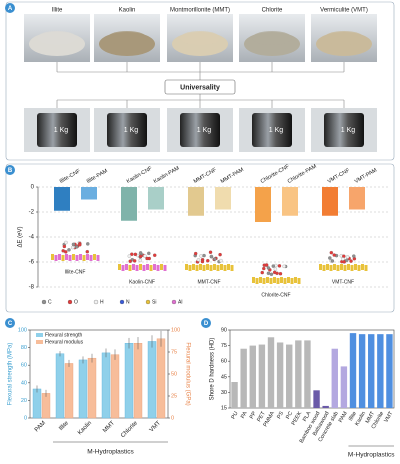  What do you see at coordinates (21, 236) in the screenshot?
I see `y-axis-label: ΔE (eV)` at bounding box center [21, 236].